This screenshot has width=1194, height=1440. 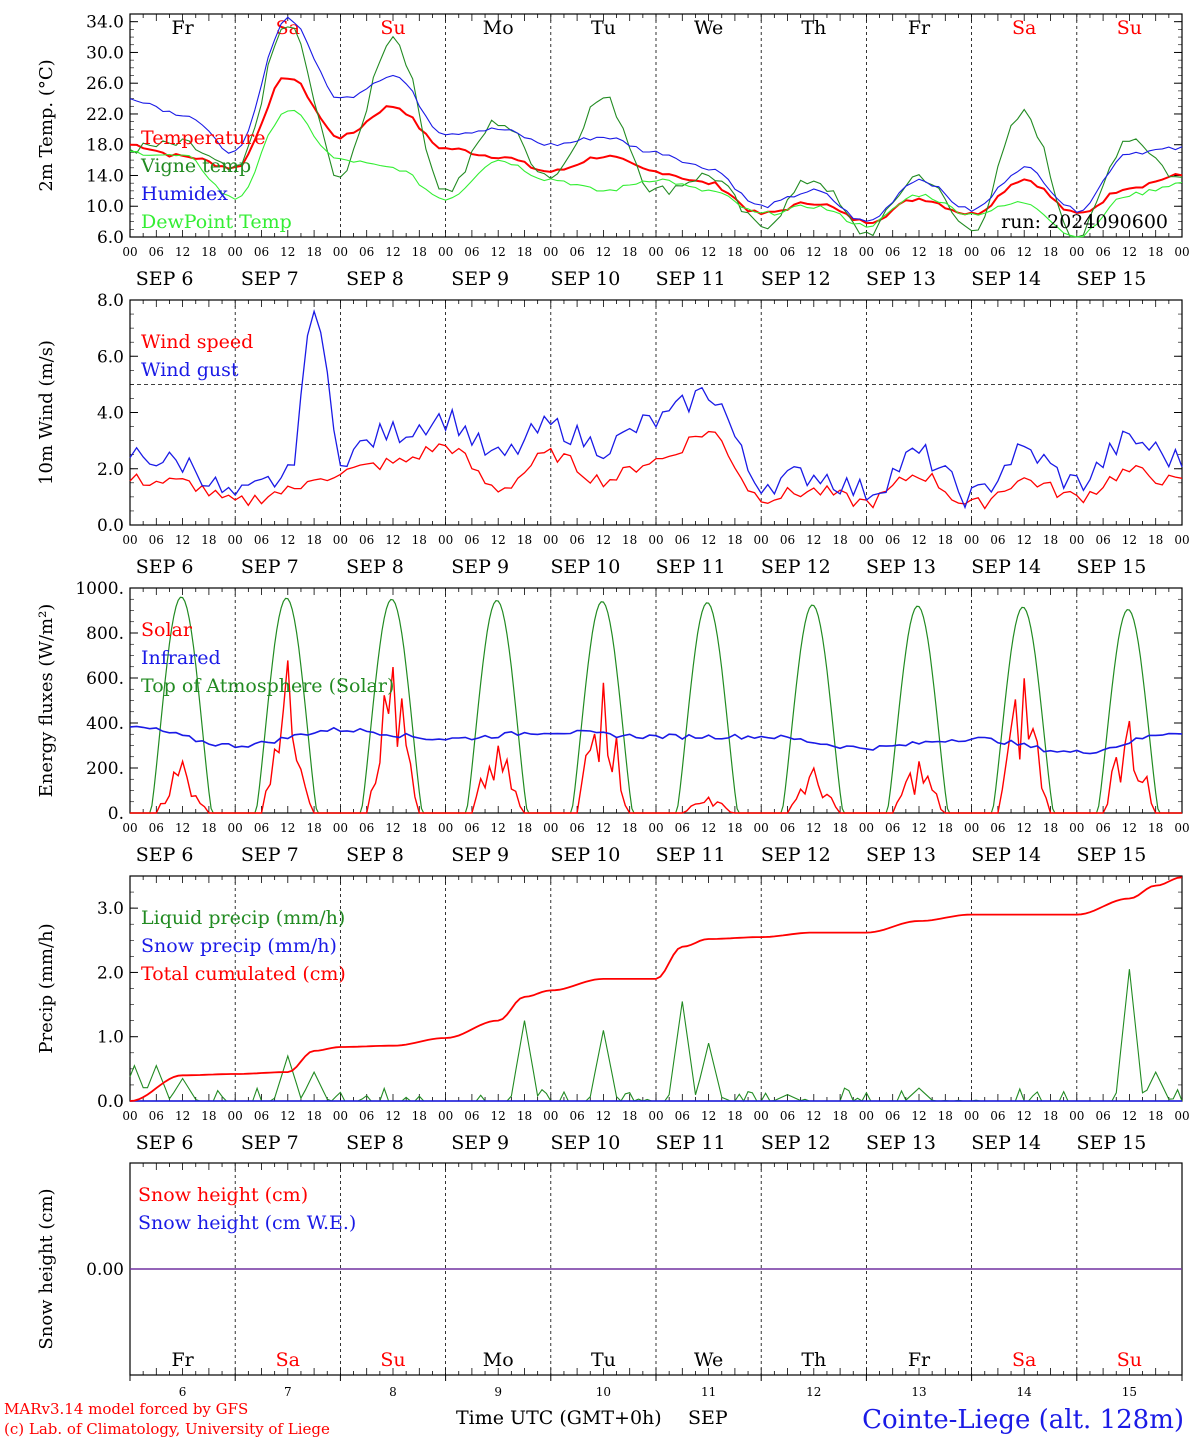 What do you see at coordinates (708, 28) in the screenshot?
I see `weekday-label: We` at bounding box center [708, 28].